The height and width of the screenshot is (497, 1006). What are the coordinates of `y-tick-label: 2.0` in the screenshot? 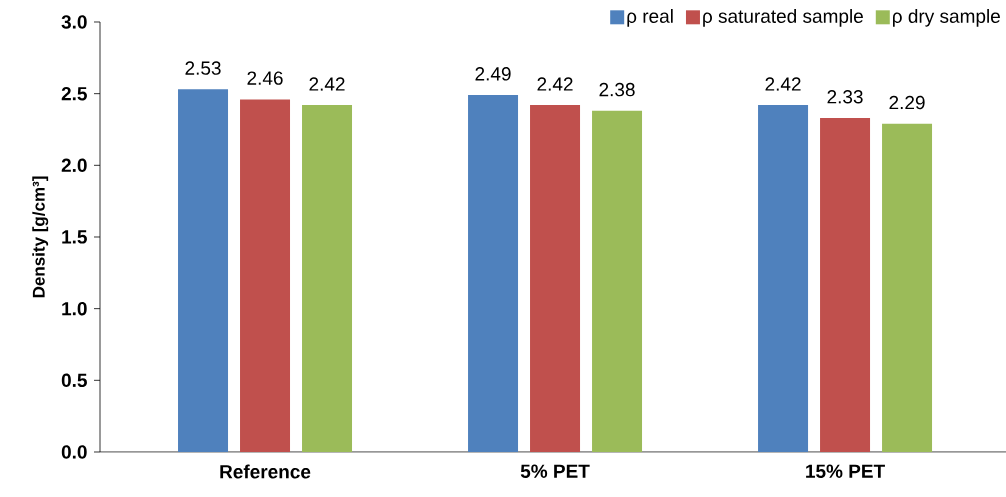 It's located at (74, 165).